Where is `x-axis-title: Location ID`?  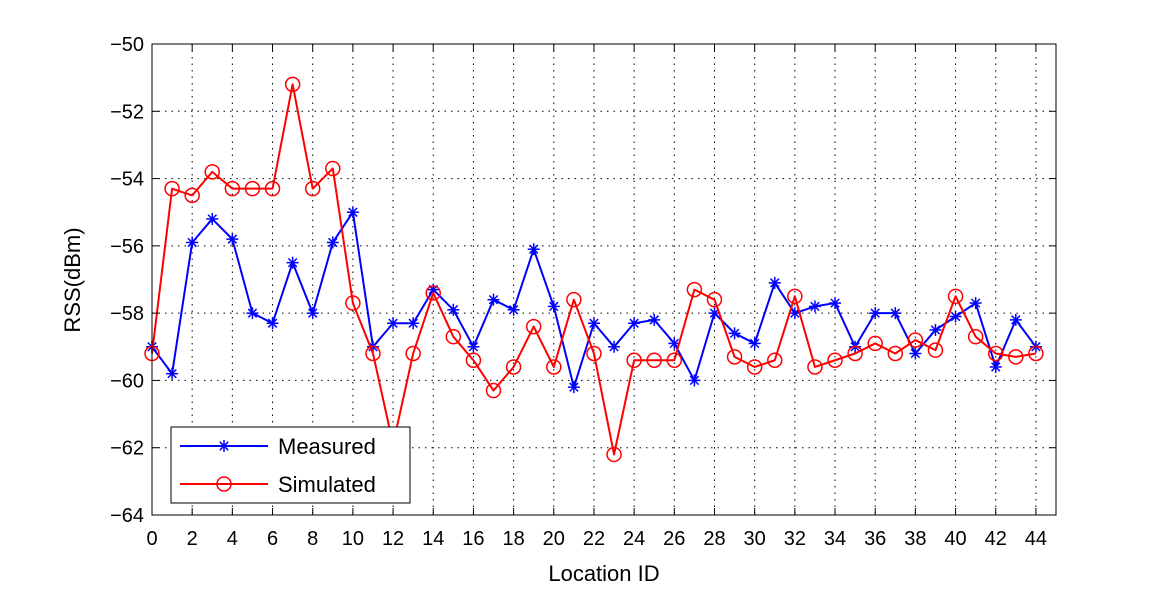 x-axis-title: Location ID is located at coordinates (603, 573).